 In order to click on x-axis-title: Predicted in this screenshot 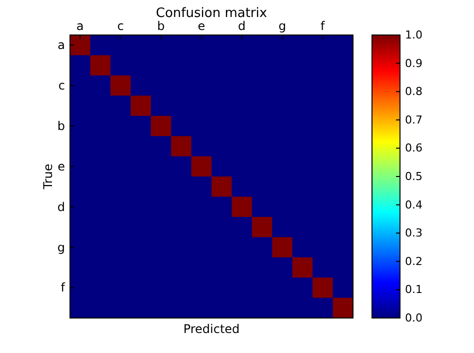, I will do `click(211, 329)`.